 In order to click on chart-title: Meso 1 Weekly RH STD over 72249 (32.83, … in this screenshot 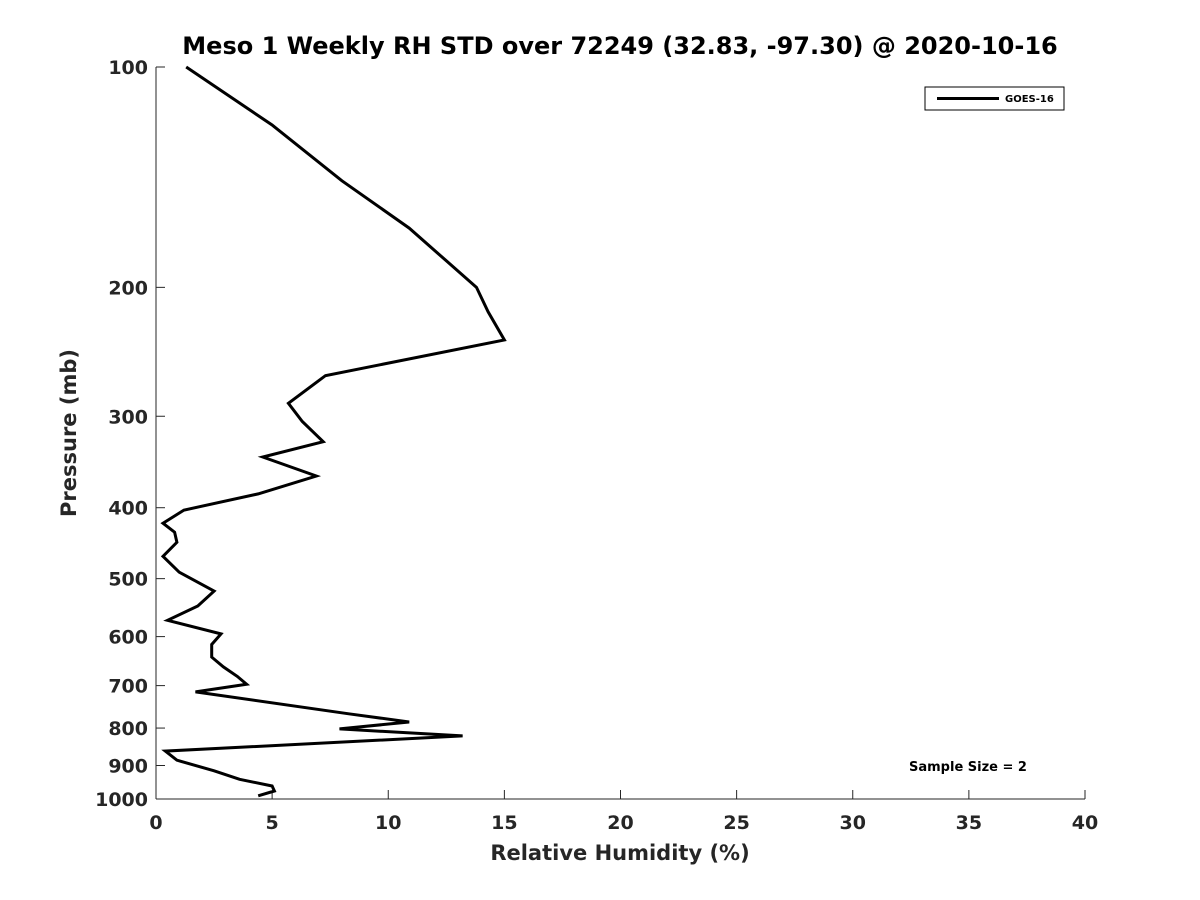, I will do `click(619, 46)`.